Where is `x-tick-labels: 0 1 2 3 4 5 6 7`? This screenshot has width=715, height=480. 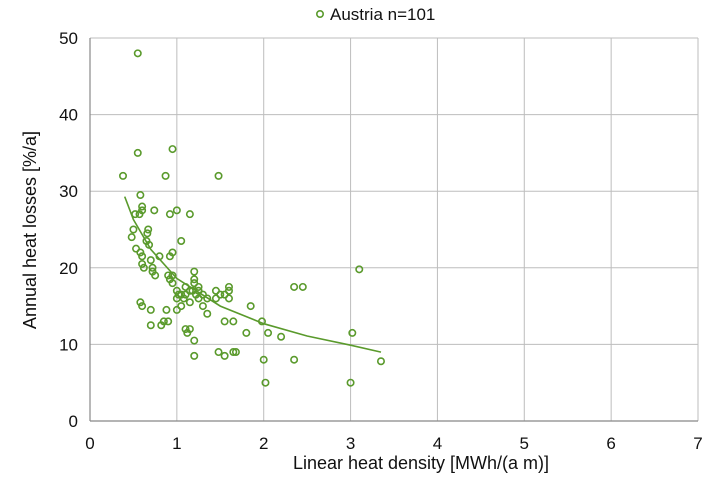 x-tick-labels: 0 1 2 3 4 5 6 7 is located at coordinates (393, 443).